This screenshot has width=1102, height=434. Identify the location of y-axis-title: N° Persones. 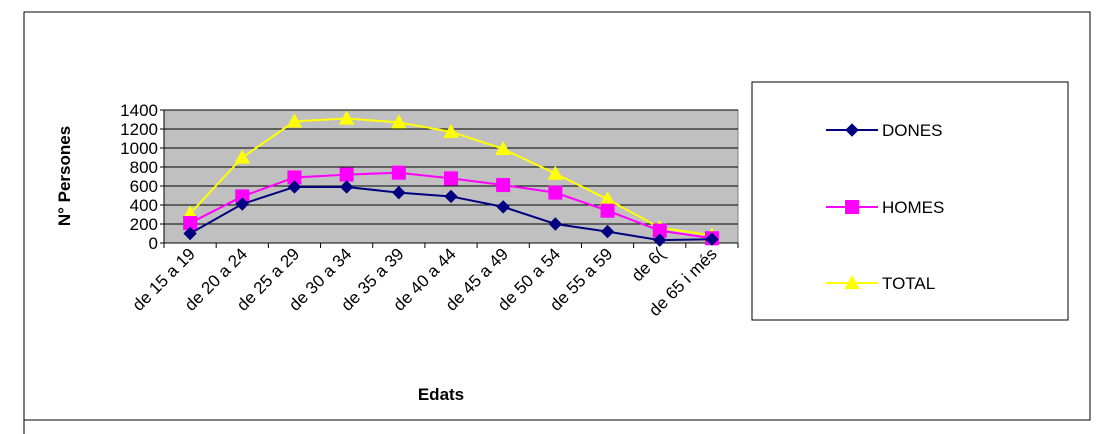
(64, 176).